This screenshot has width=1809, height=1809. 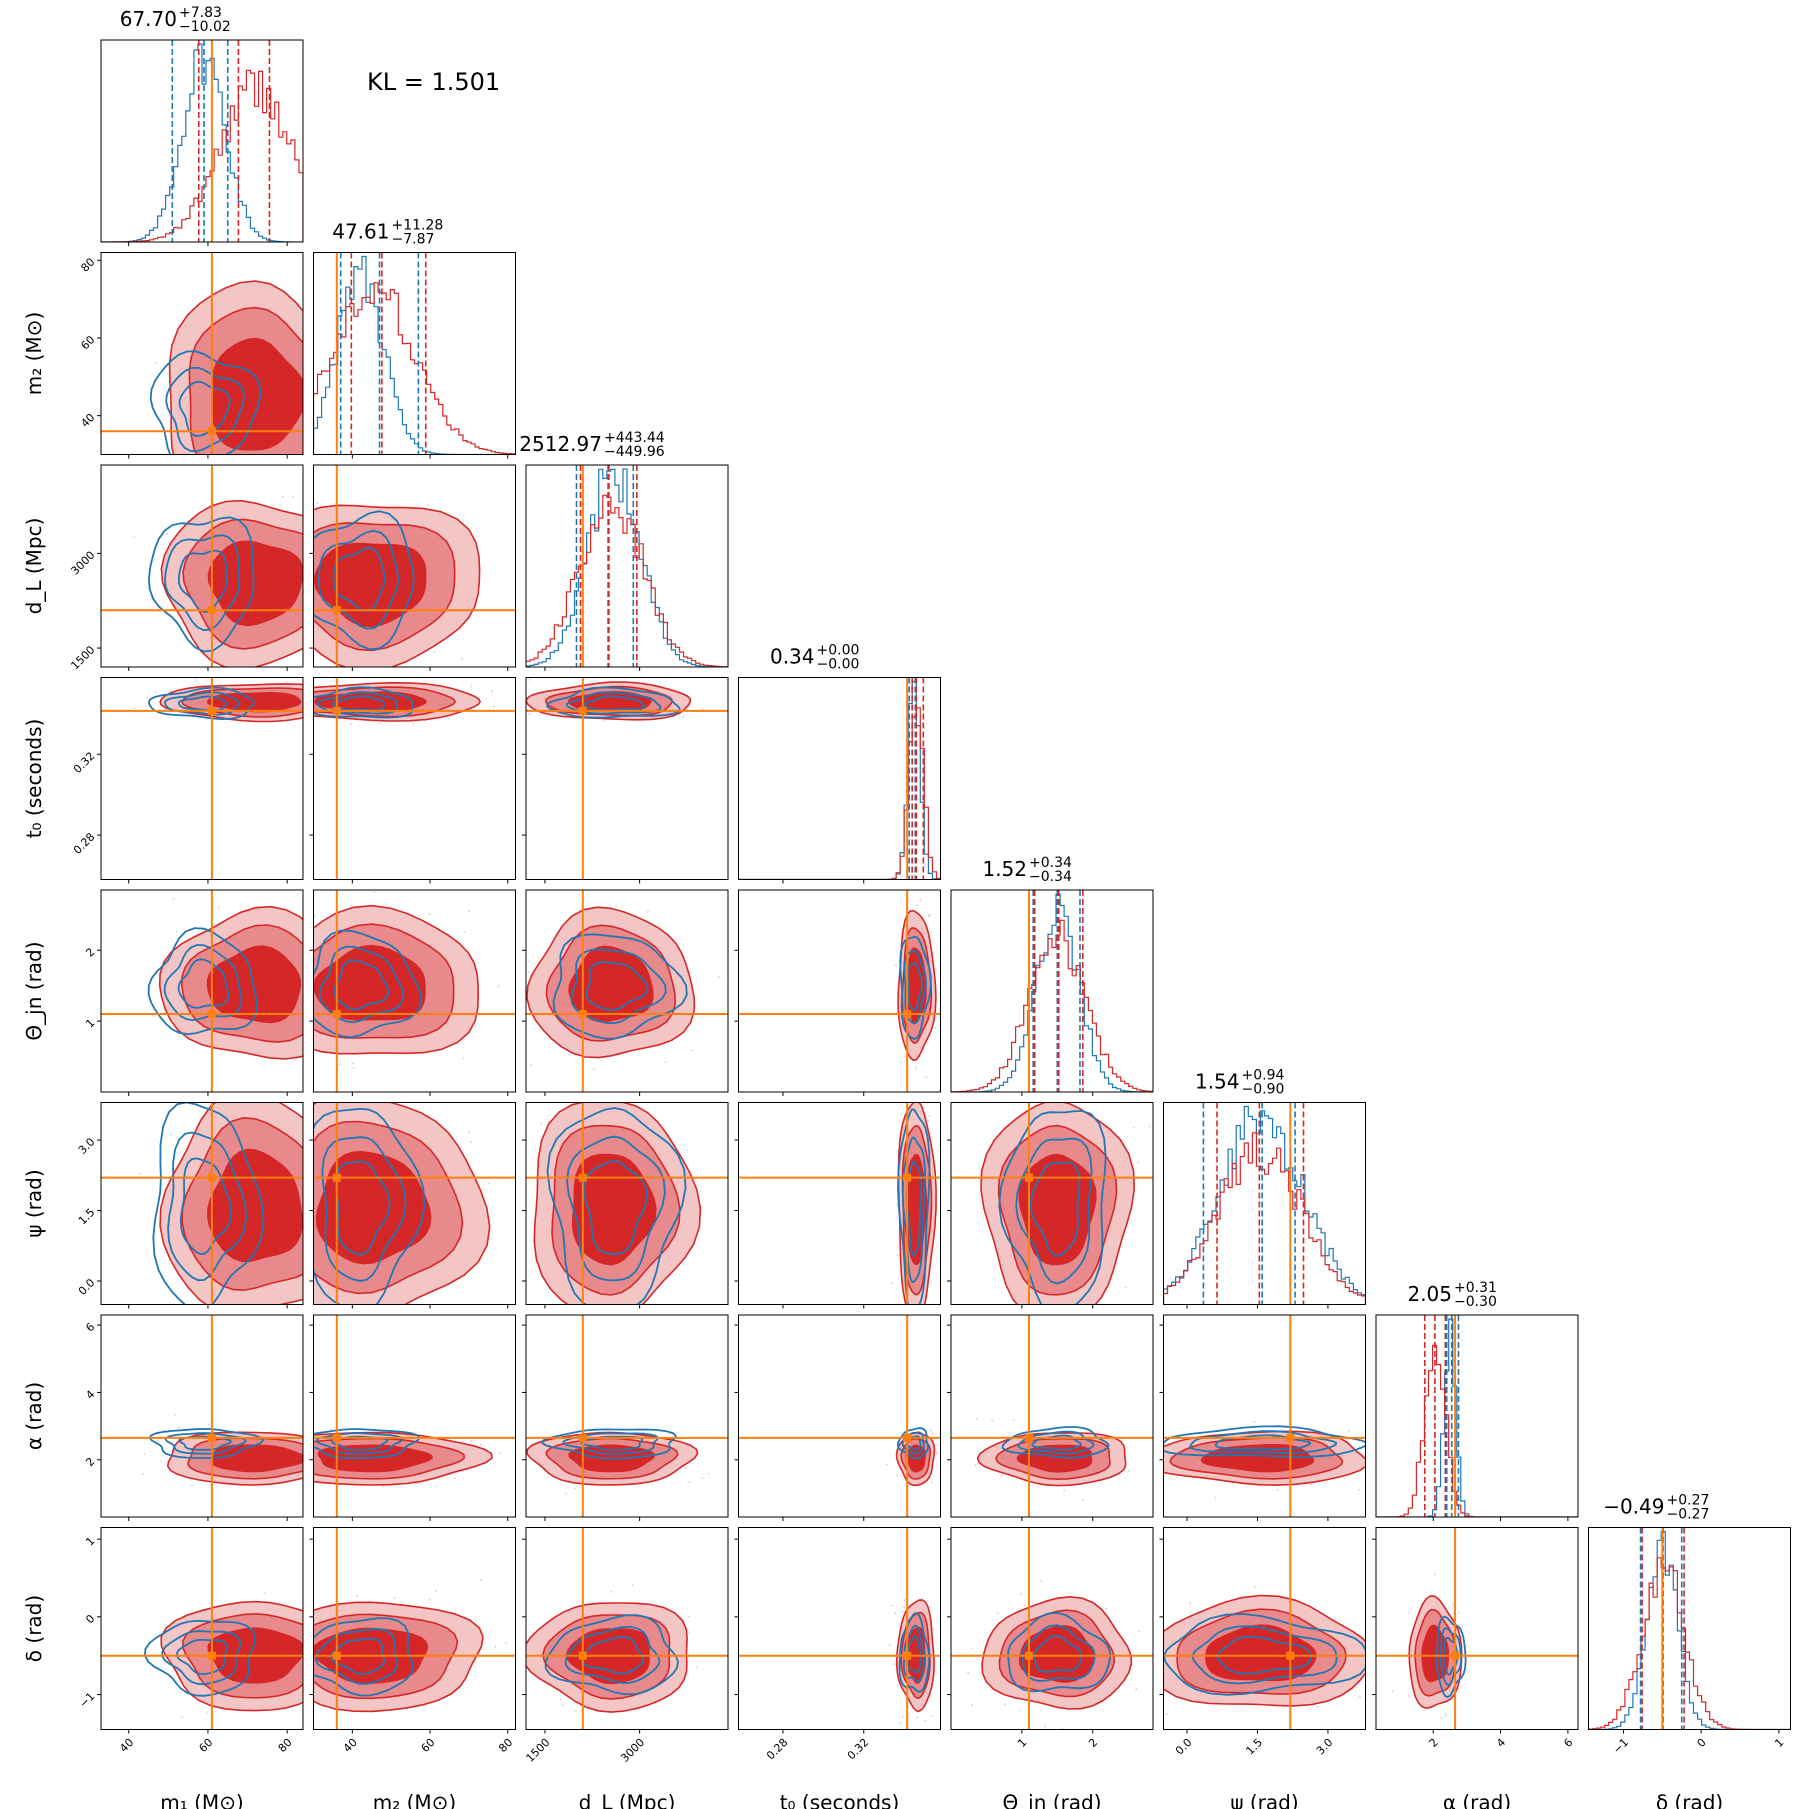 I want to click on y-tick-label-t0: 0.32, so click(x=84, y=763).